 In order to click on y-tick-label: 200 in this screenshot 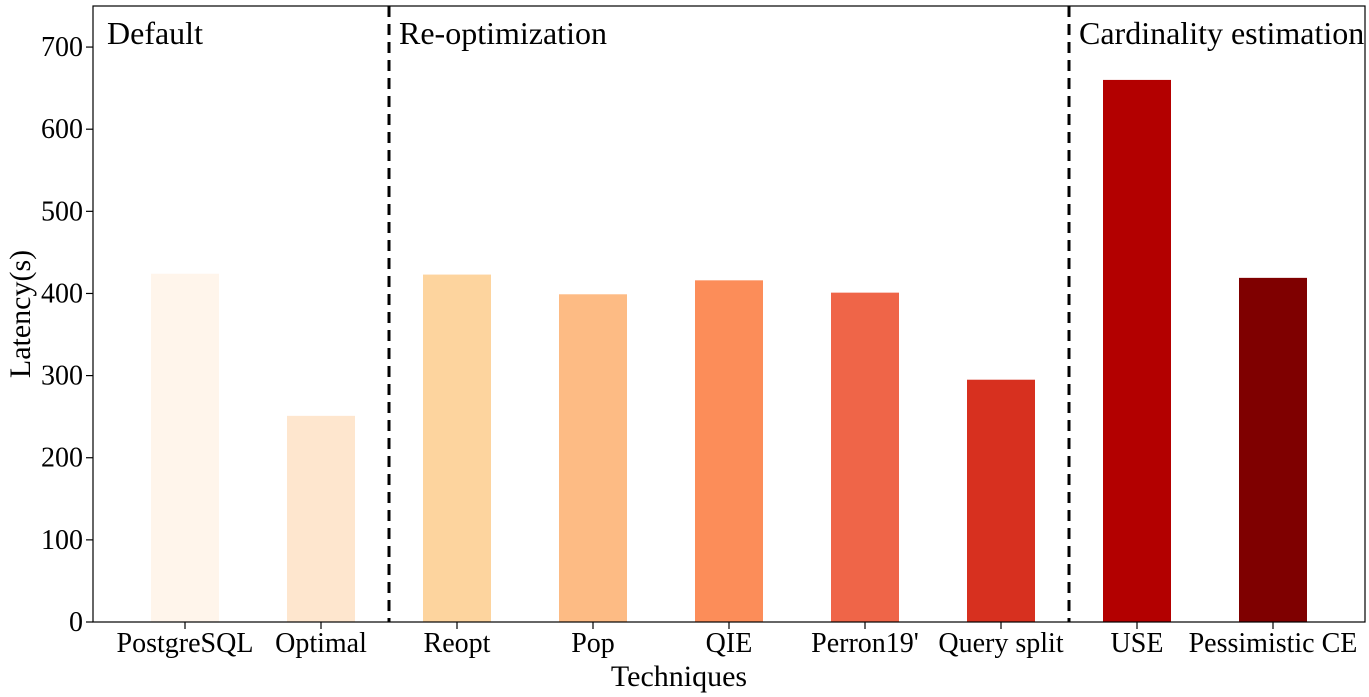, I will do `click(62, 458)`.